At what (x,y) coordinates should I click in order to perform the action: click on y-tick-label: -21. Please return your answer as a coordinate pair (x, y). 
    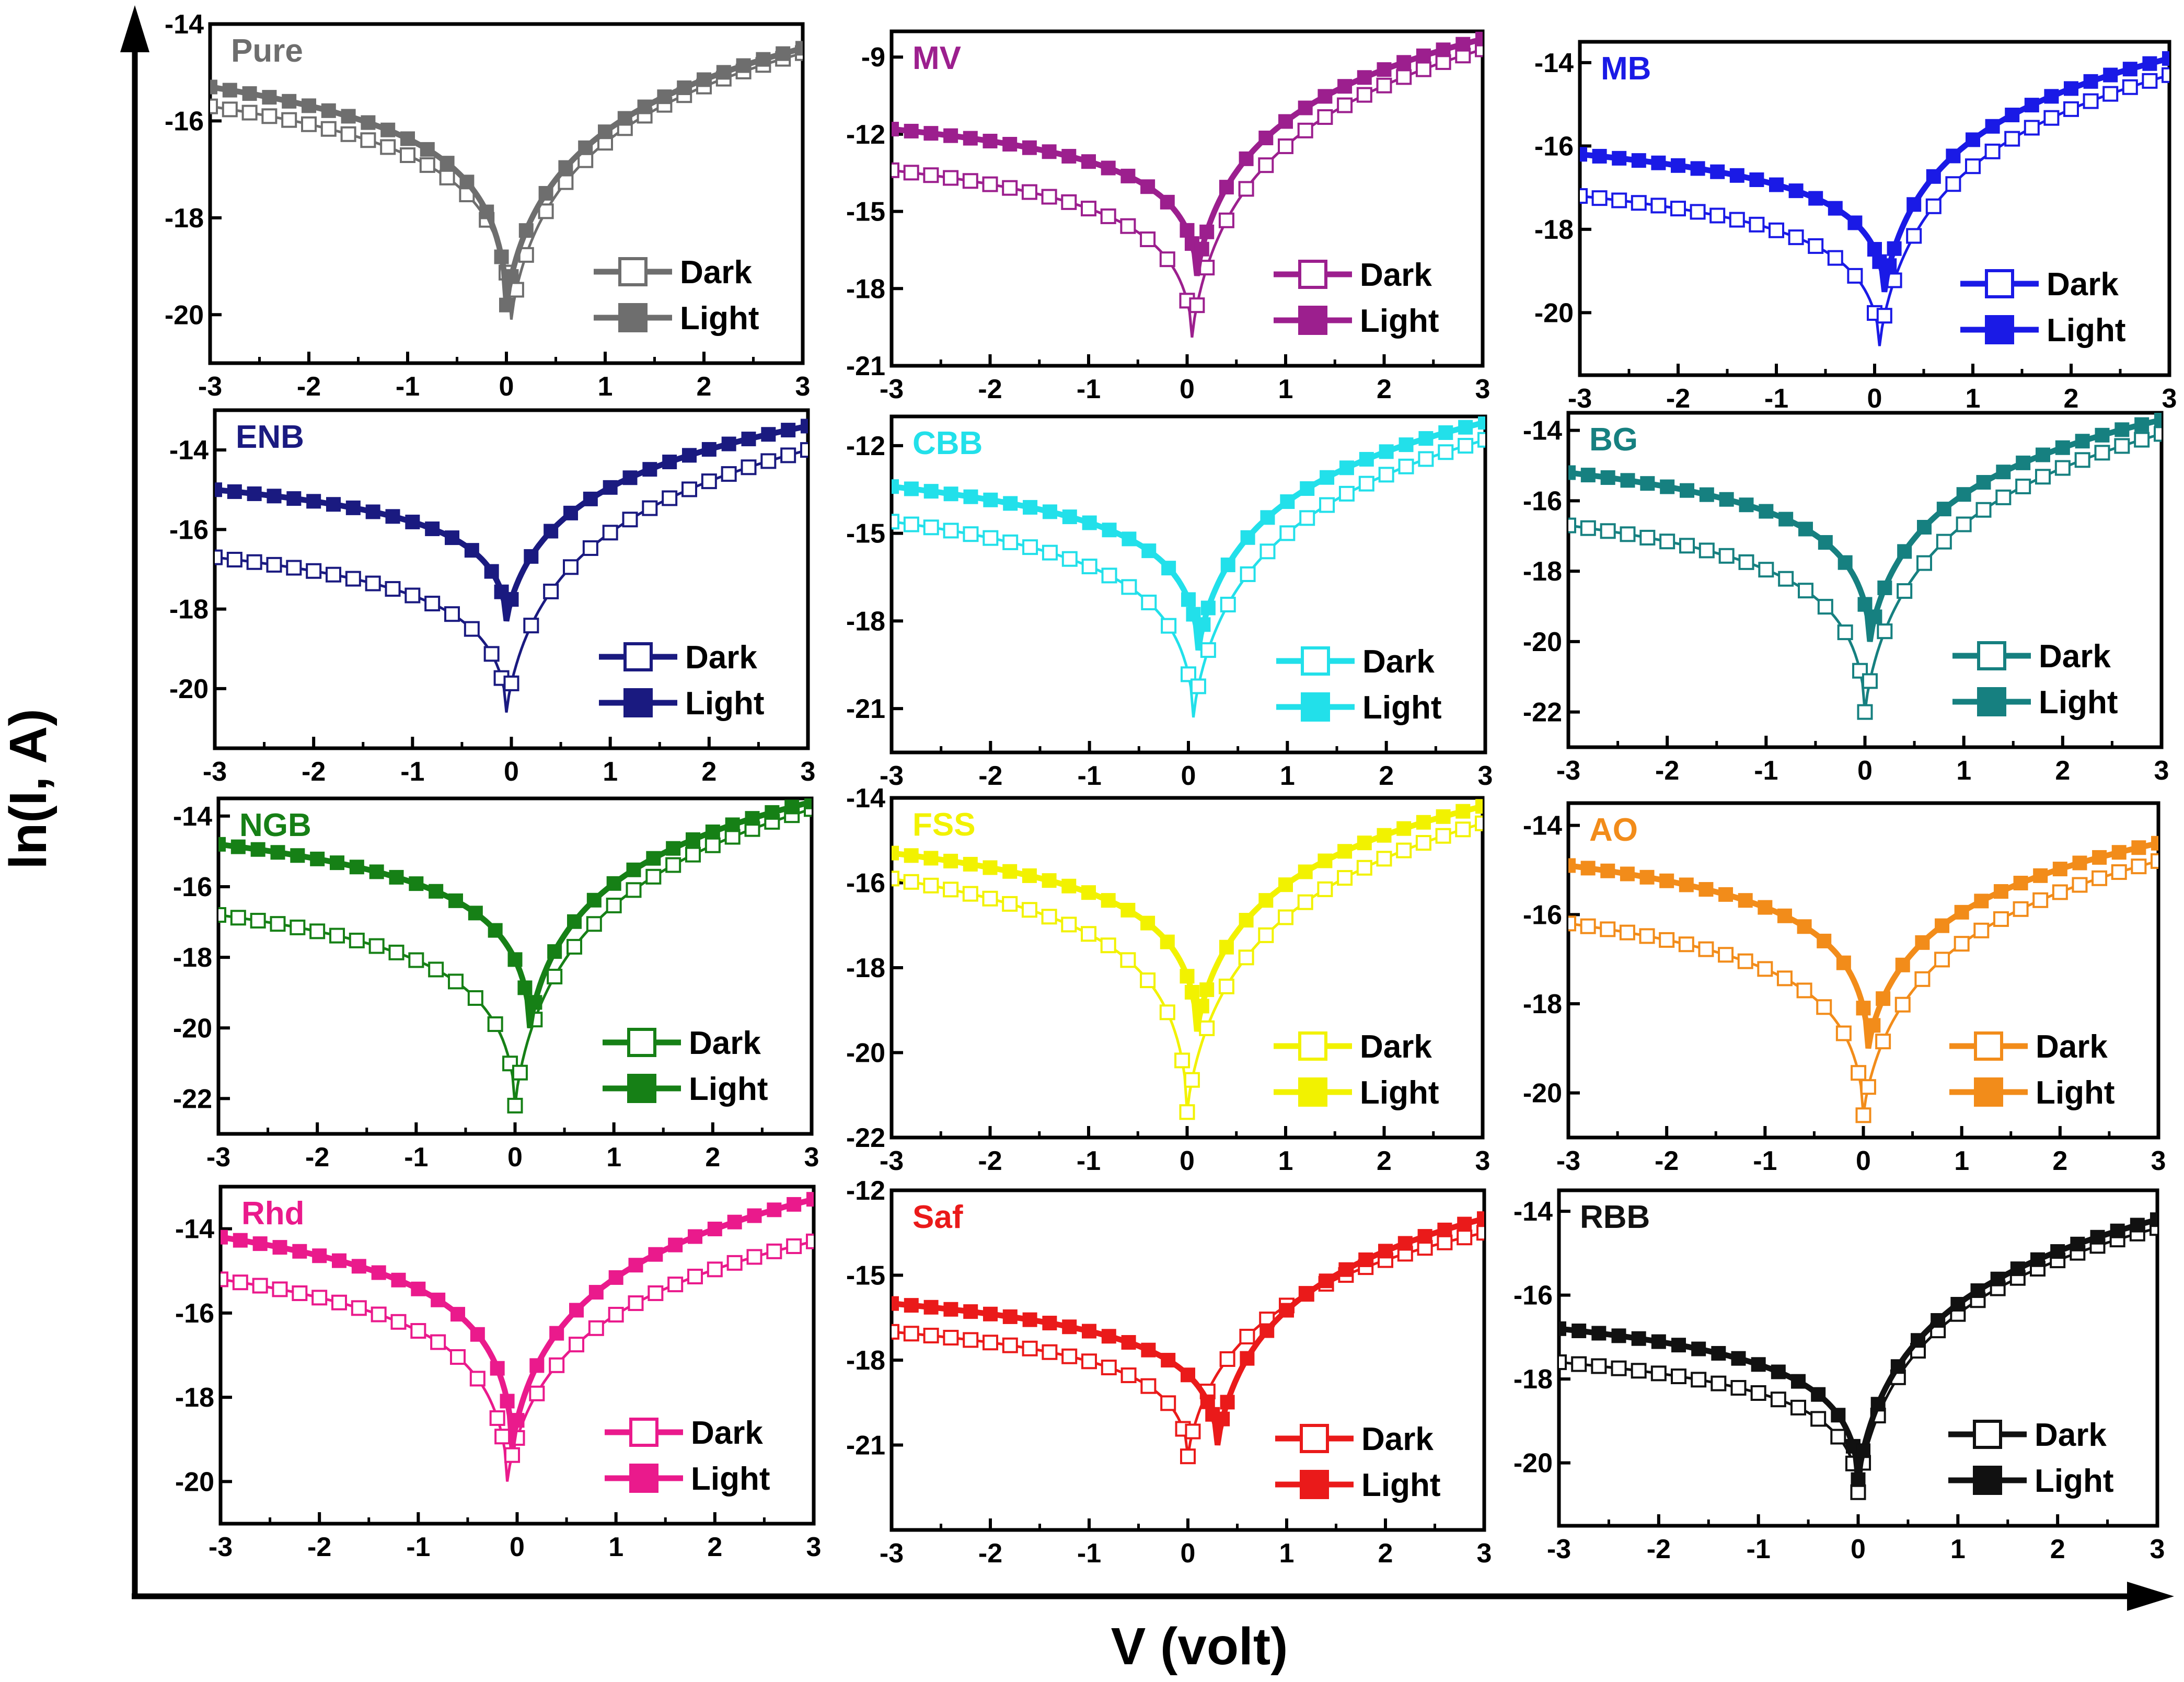
    Looking at the image, I should click on (866, 1446).